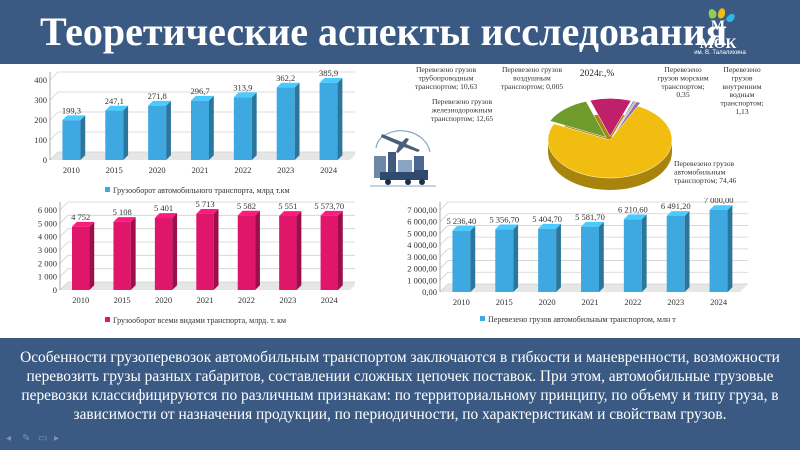  I want to click on y-tick-label: 300, so click(40, 100).